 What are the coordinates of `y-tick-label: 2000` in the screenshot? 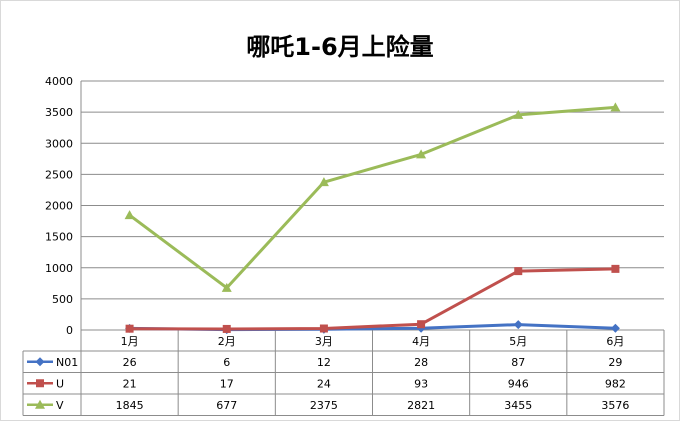 It's located at (59, 206).